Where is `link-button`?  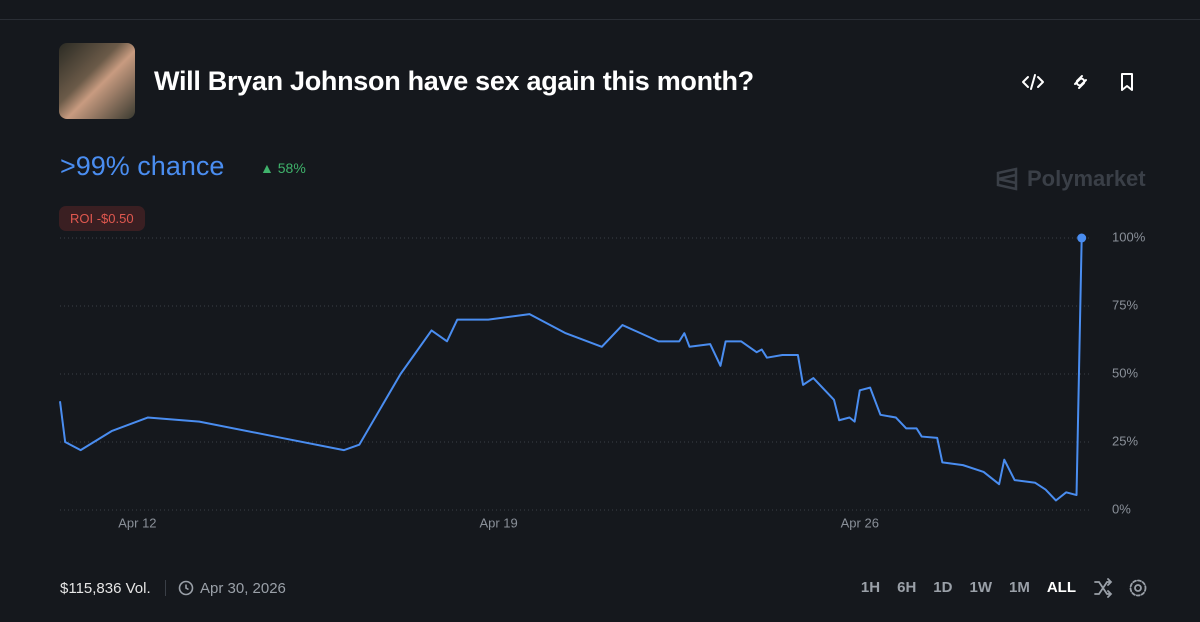 link-button is located at coordinates (1080, 82).